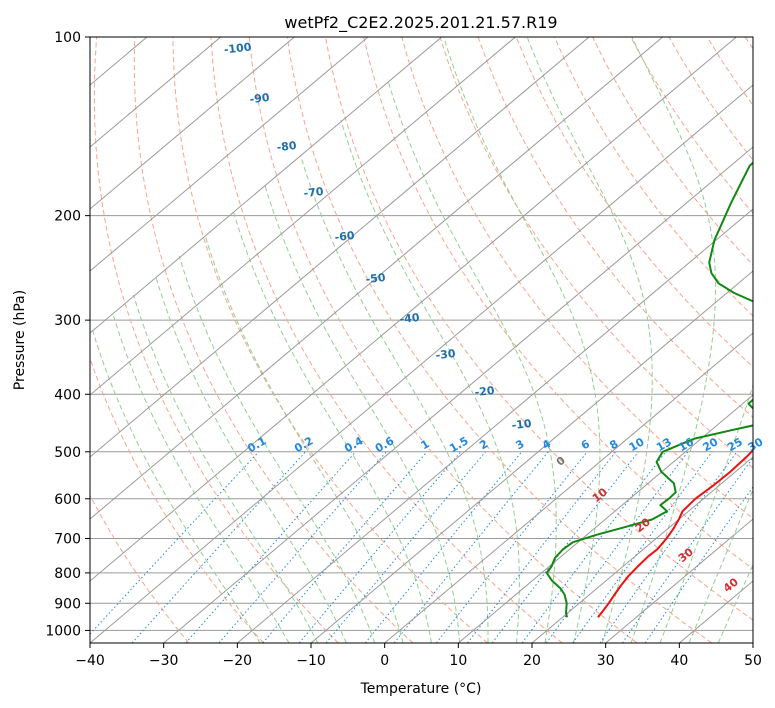 This screenshot has height=708, width=775. Describe the element at coordinates (311, 661) in the screenshot. I see `x-tick-label: −10` at that location.